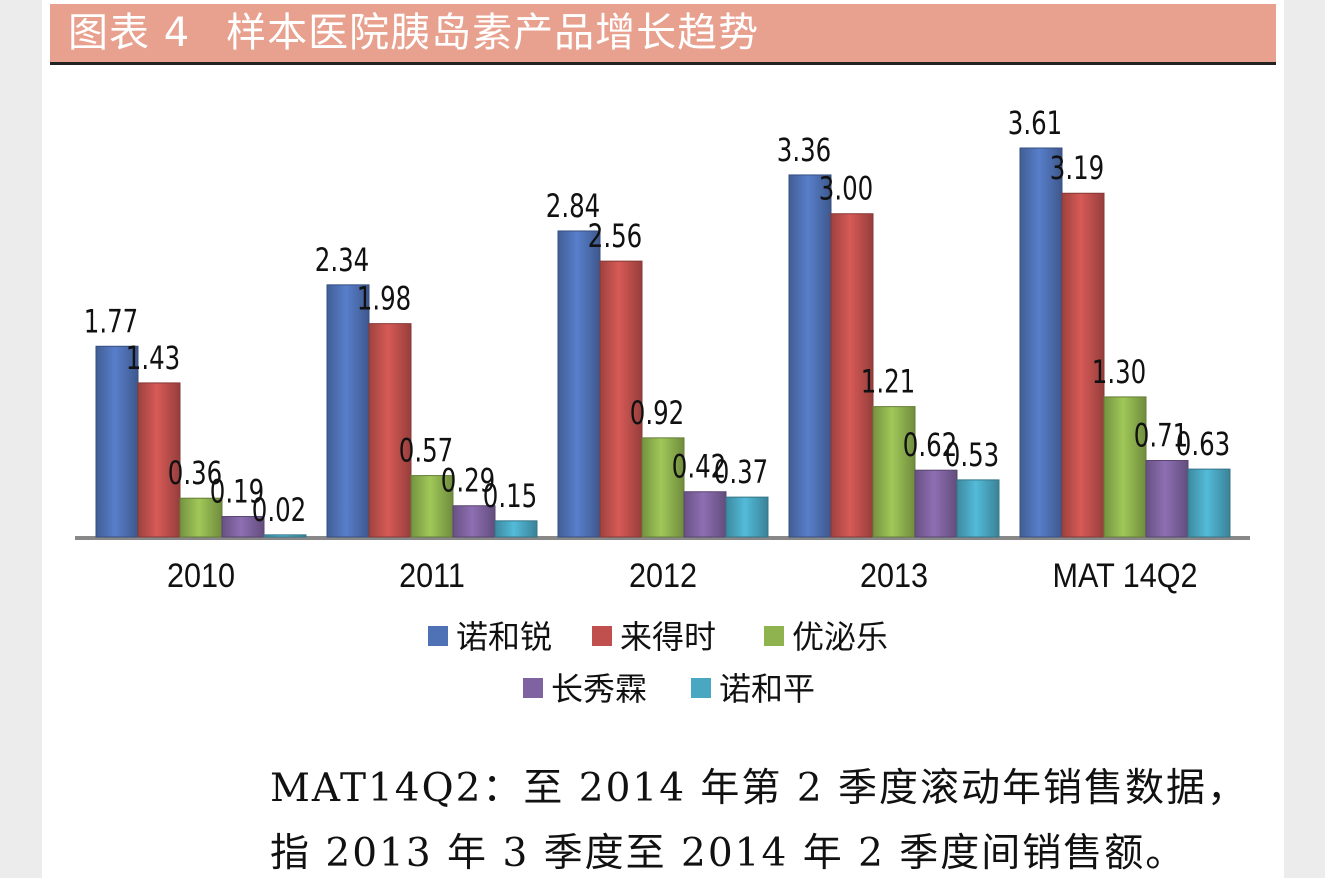 This screenshot has height=878, width=1325. I want to click on data-label-3-0: 3.36, so click(804, 151).